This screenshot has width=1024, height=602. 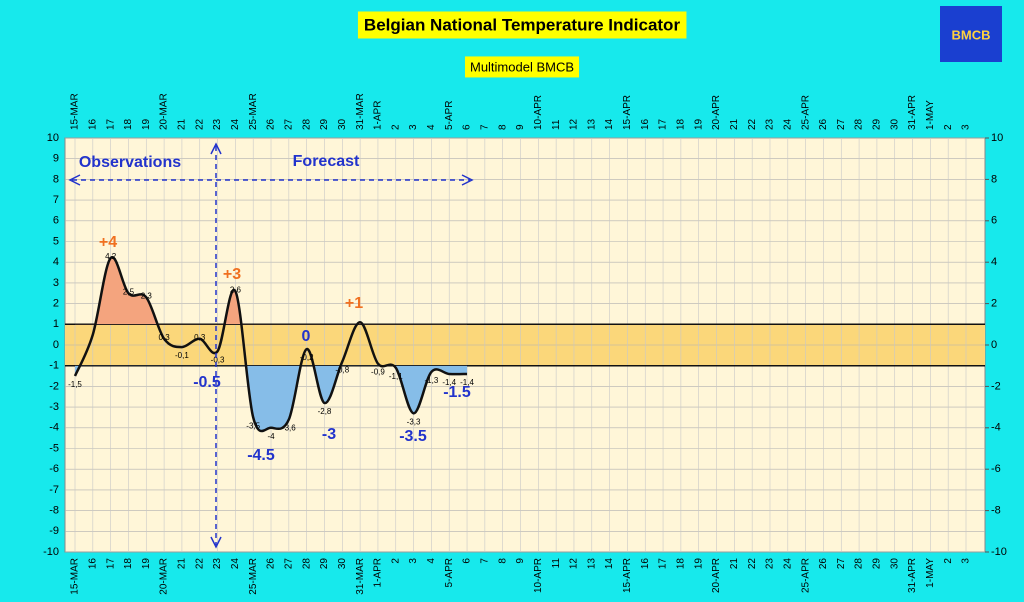 What do you see at coordinates (574, 564) in the screenshot?
I see `x-tick-label: 12` at bounding box center [574, 564].